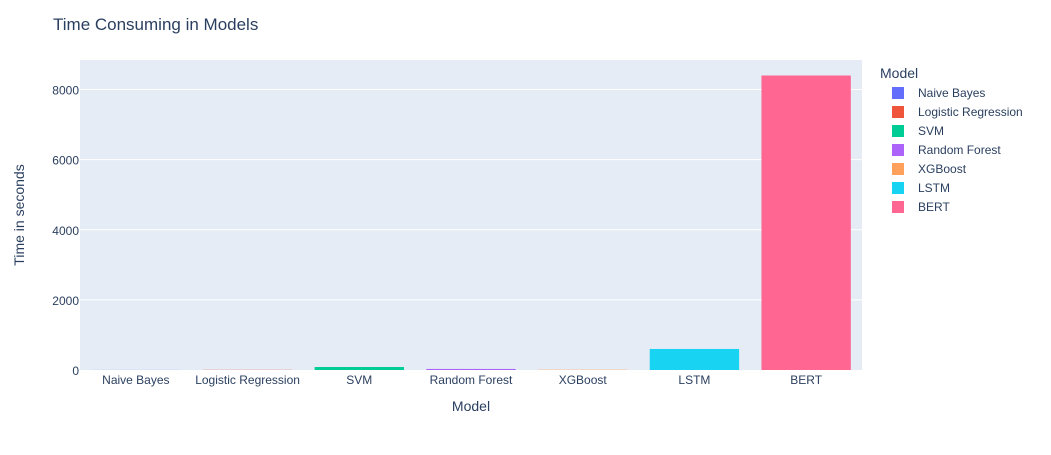  What do you see at coordinates (65, 301) in the screenshot?
I see `y-tick-label: 2000` at bounding box center [65, 301].